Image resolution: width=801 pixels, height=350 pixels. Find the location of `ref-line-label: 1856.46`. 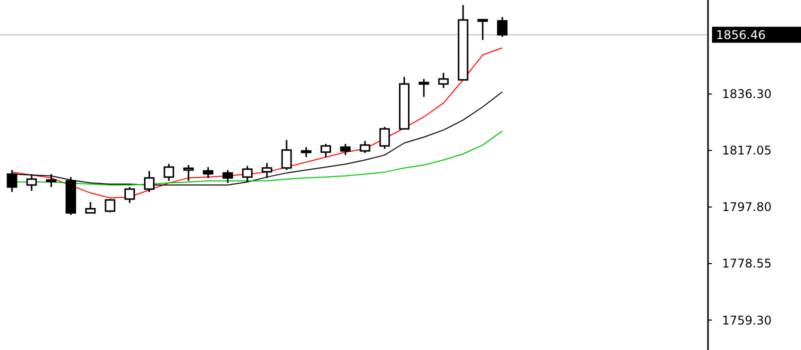

ref-line-label: 1856.46 is located at coordinates (741, 35).